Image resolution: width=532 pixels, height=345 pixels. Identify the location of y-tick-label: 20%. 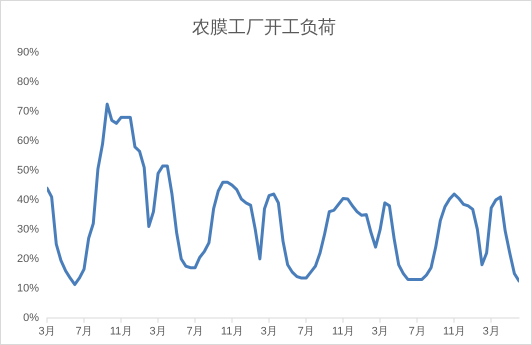
(28, 258).